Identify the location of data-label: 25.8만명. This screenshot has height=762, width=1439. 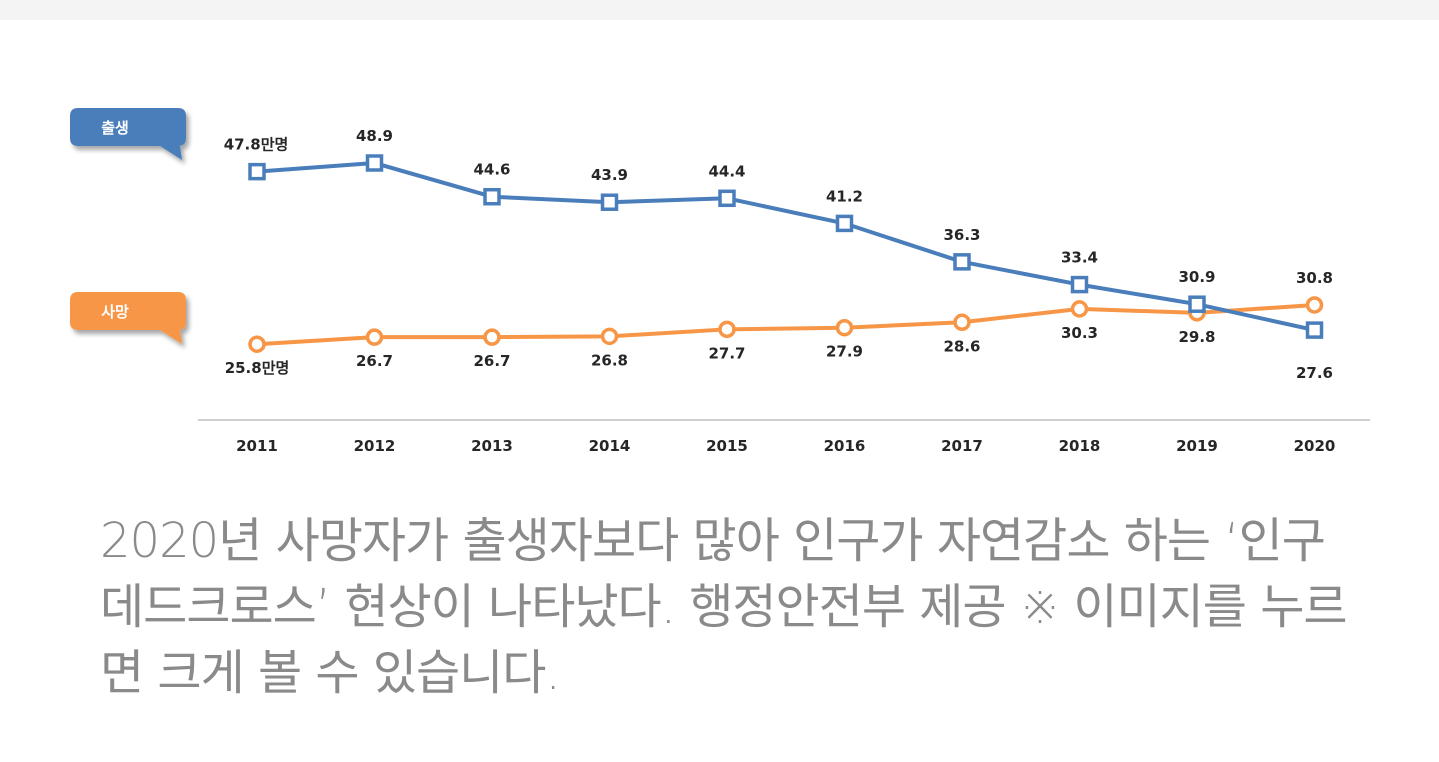
(257, 368).